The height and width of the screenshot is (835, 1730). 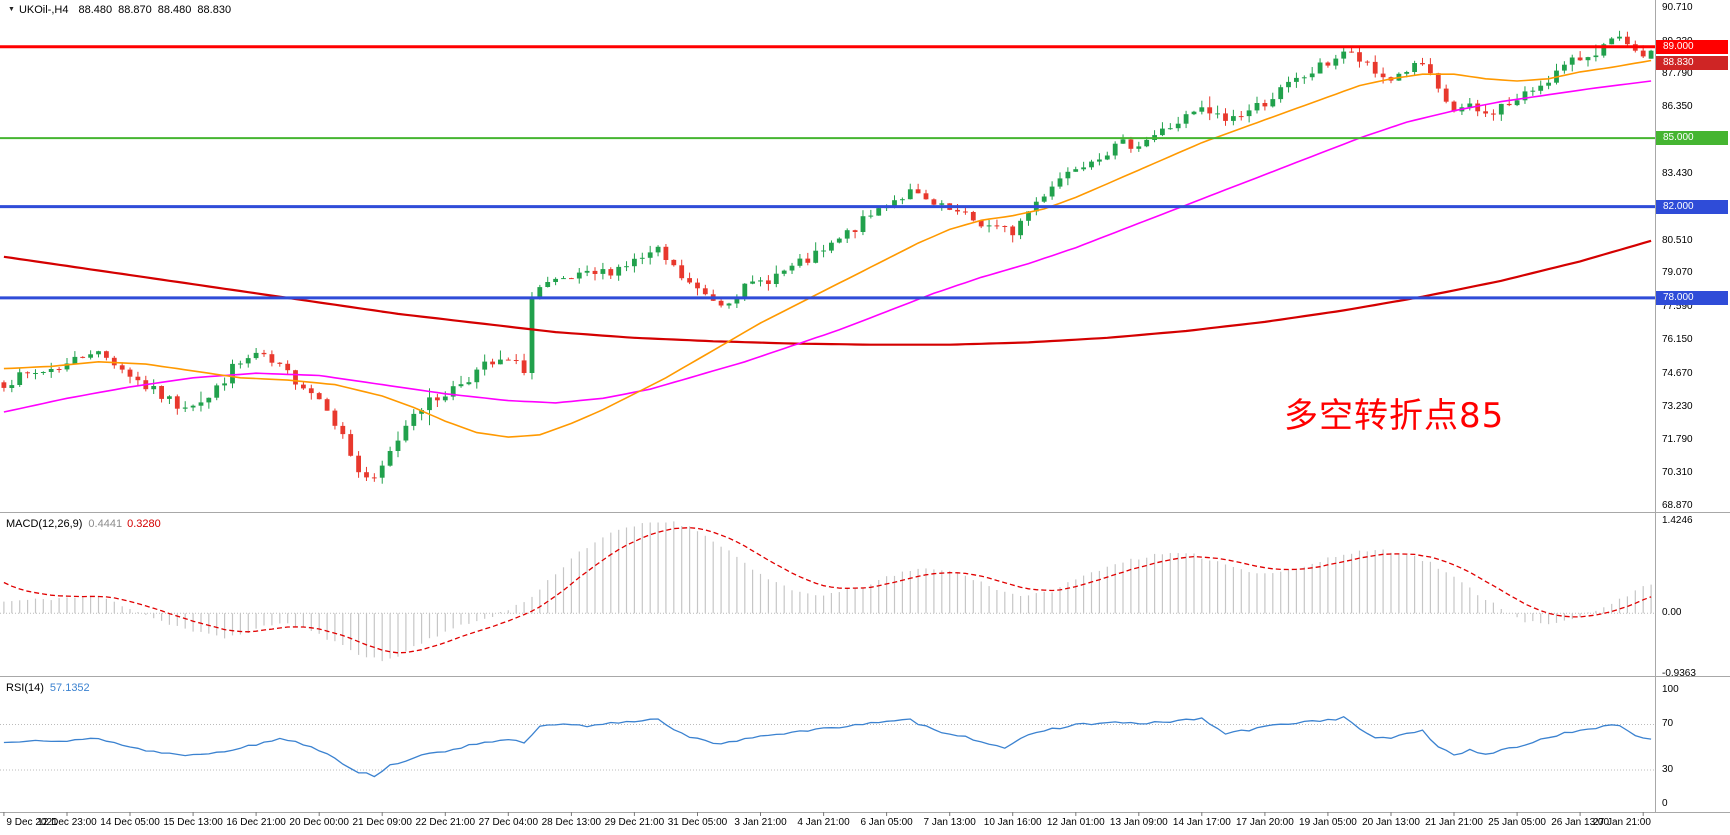 I want to click on macd-value-signal: 0.3280, so click(x=144, y=524).